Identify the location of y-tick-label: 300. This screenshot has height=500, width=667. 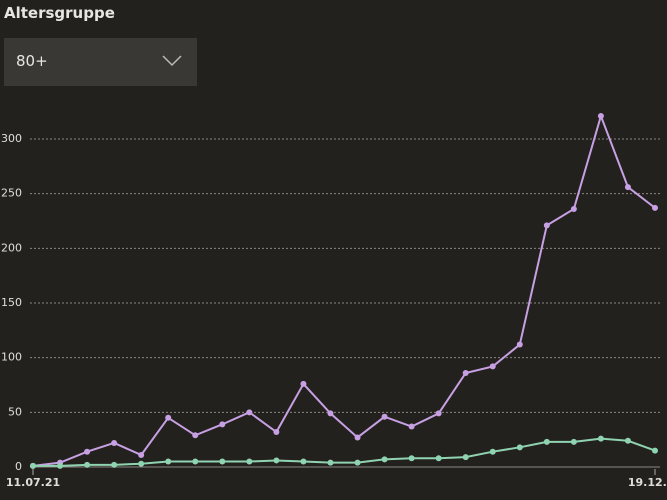
(11, 138).